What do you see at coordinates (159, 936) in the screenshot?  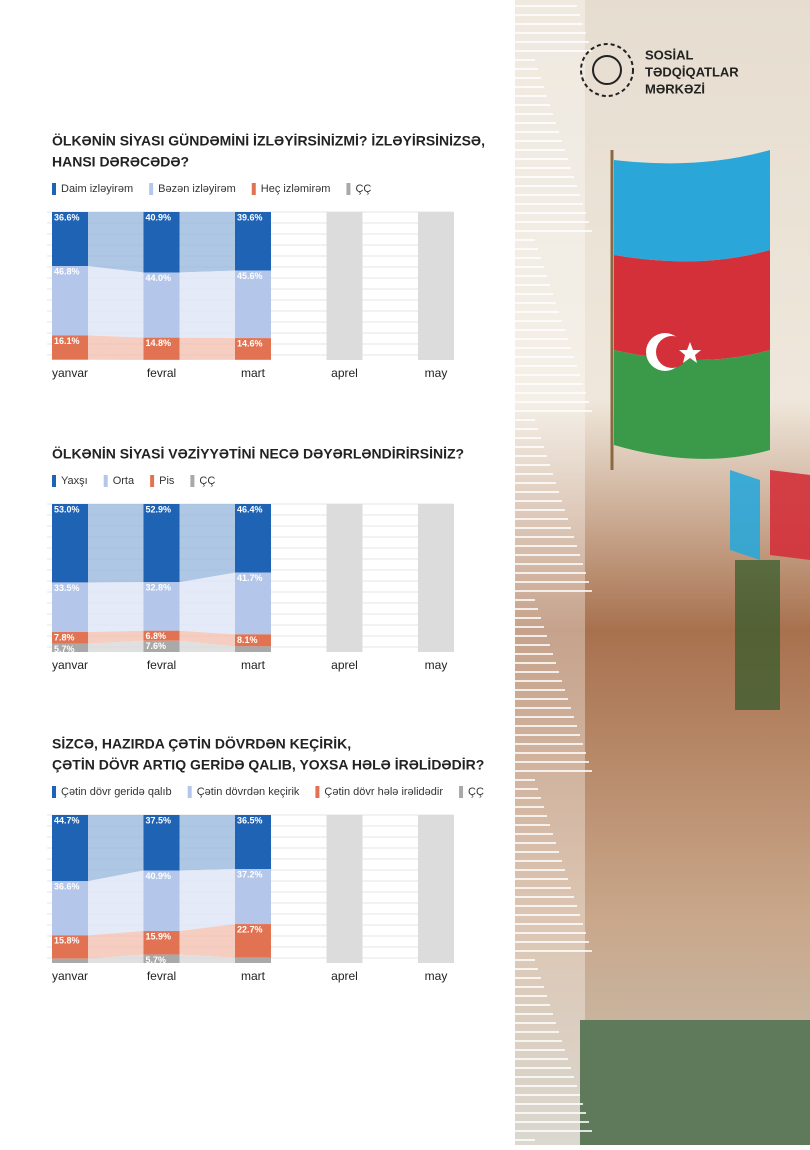 I see `data-label: 15.9%` at bounding box center [159, 936].